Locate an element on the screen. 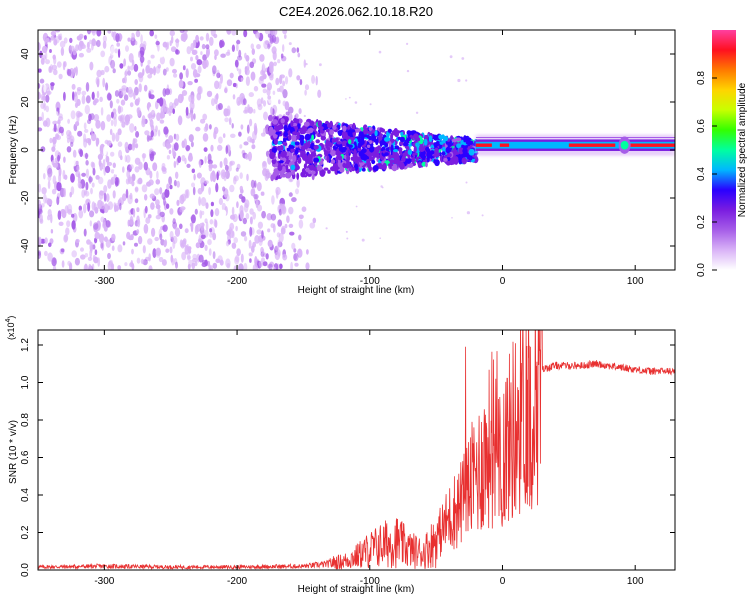 The width and height of the screenshot is (750, 600). snr-x-tick-label: 100 is located at coordinates (635, 581).